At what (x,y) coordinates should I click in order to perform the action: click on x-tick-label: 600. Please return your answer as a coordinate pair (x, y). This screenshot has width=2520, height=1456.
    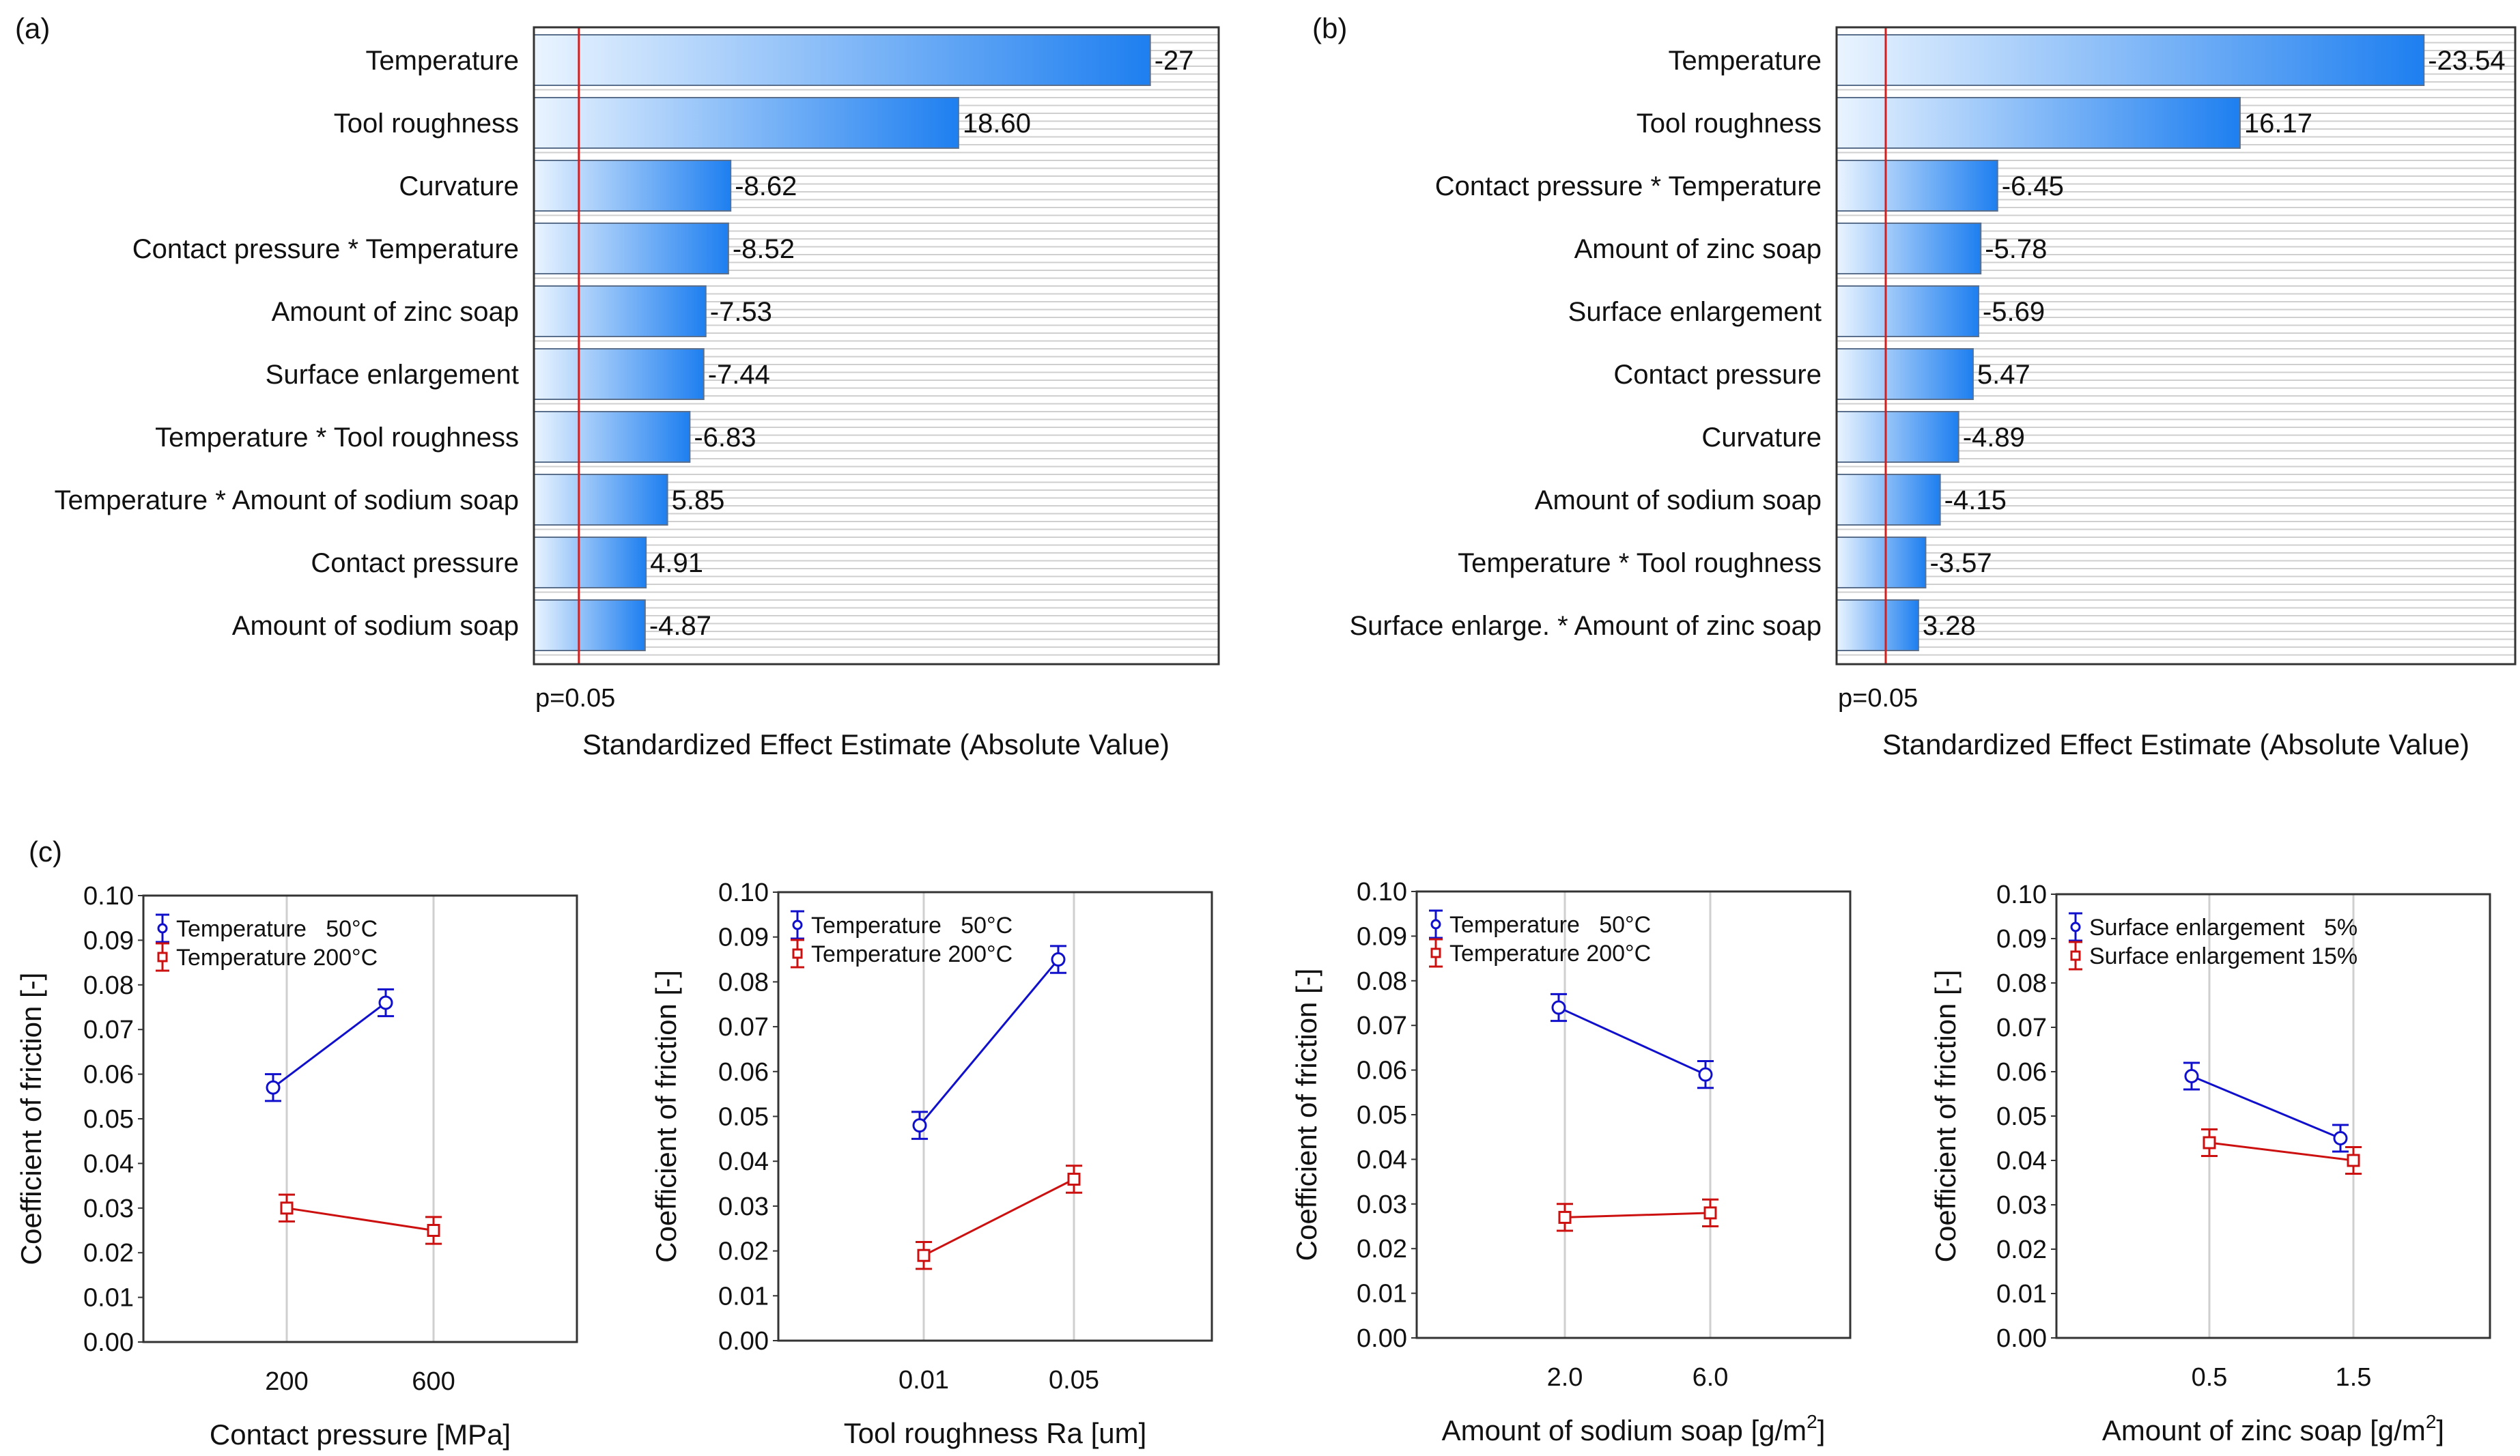
    Looking at the image, I should click on (433, 1381).